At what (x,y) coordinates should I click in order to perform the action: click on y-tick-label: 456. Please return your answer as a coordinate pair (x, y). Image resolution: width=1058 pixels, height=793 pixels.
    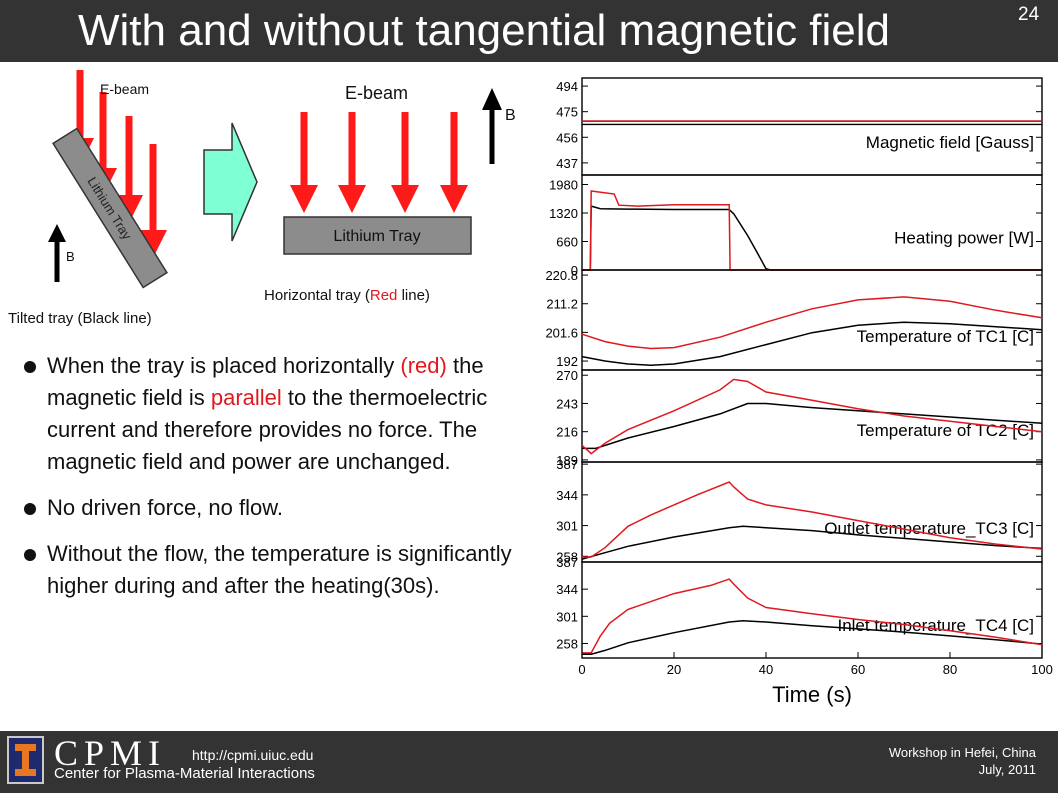
    Looking at the image, I should click on (567, 137).